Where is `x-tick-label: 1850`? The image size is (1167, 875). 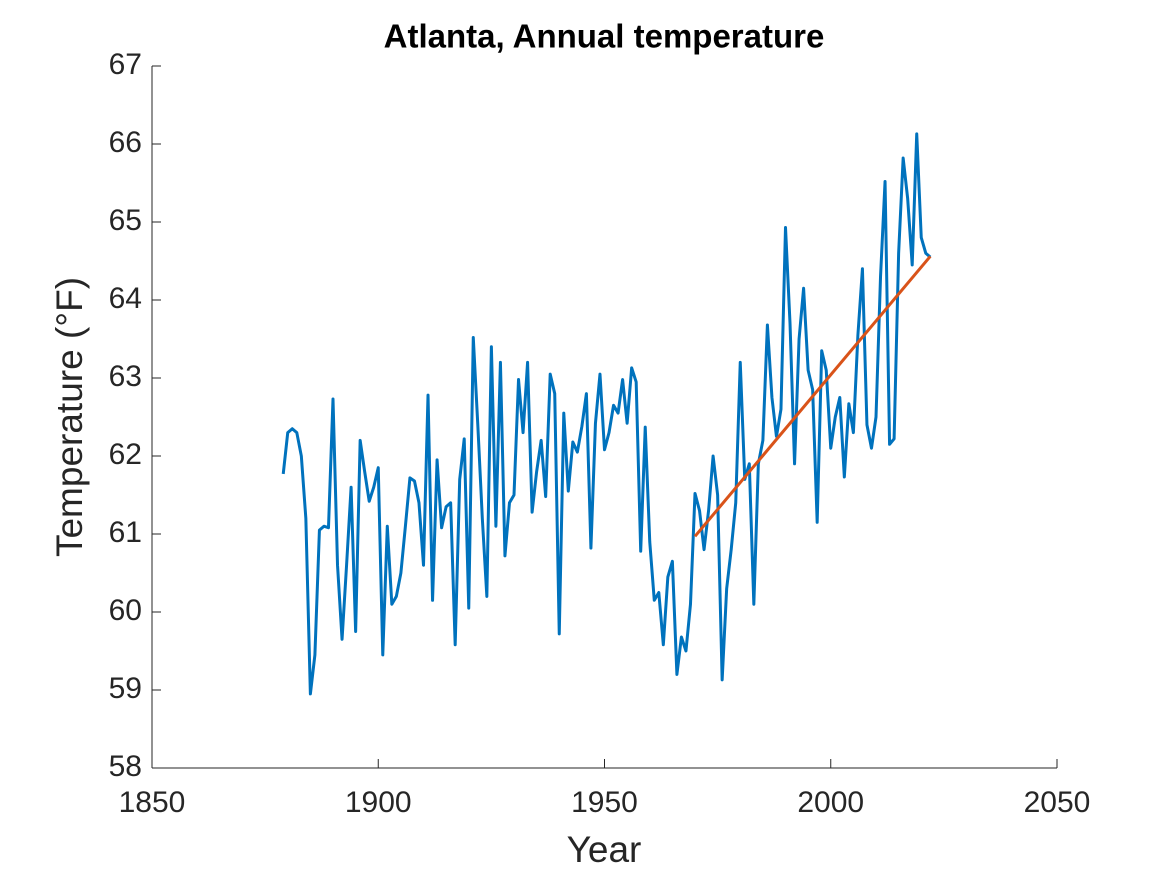
x-tick-label: 1850 is located at coordinates (152, 802).